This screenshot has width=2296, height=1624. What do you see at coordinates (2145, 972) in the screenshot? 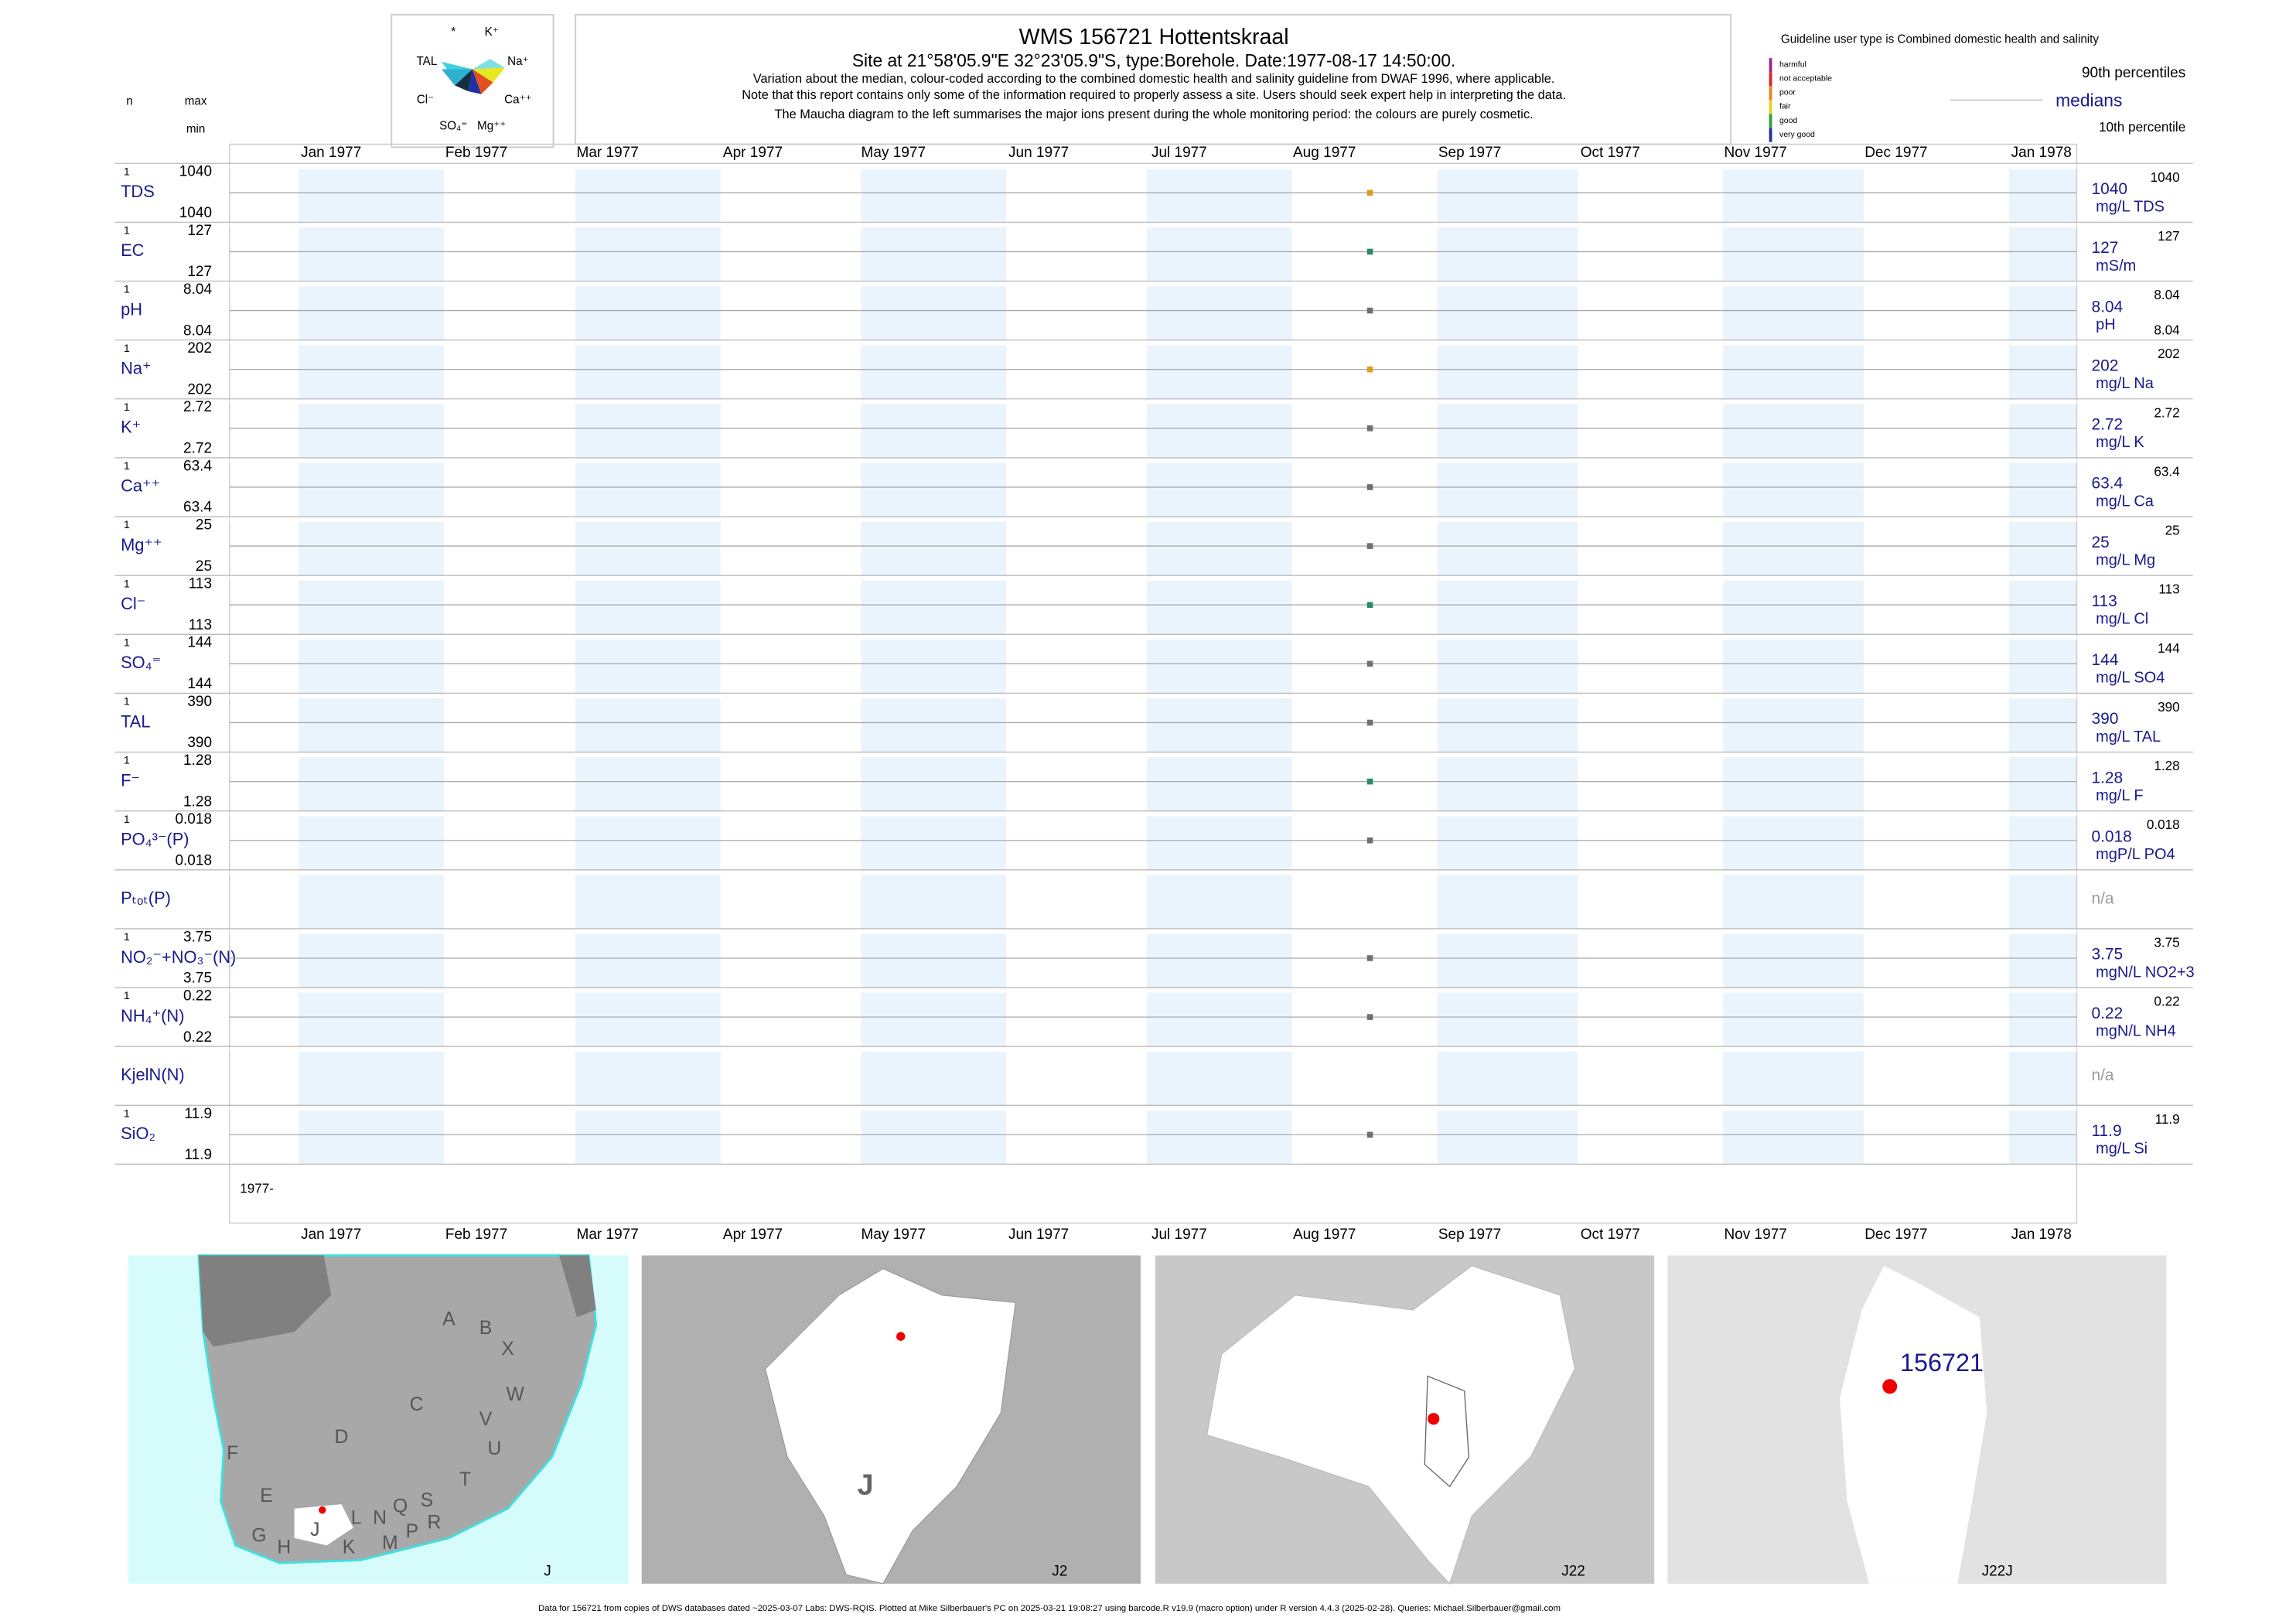
I see `unit-label: mgN/L NO2+3` at bounding box center [2145, 972].